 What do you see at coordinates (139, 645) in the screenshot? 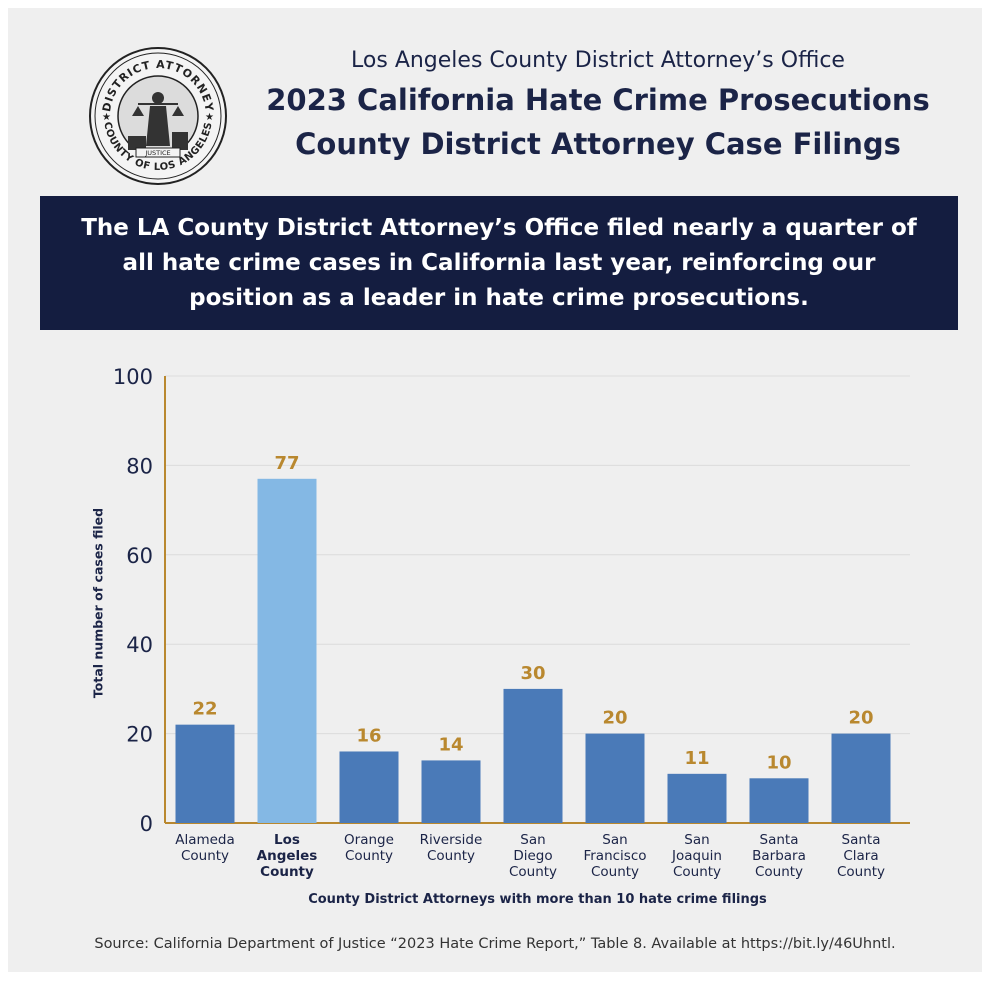
I see `y-tick-label: 40` at bounding box center [139, 645].